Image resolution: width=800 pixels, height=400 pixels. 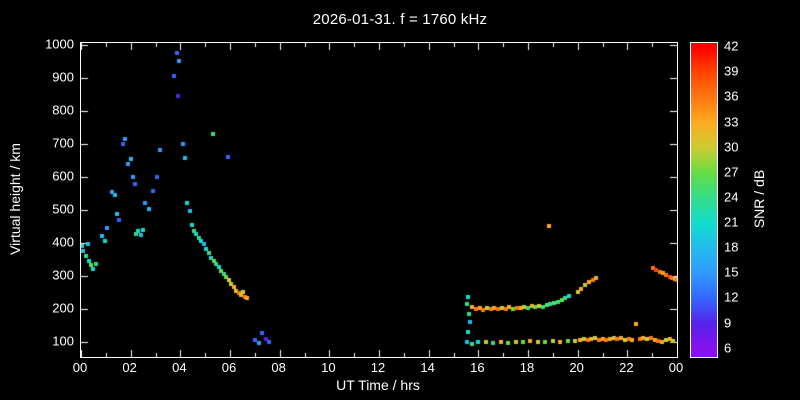 What do you see at coordinates (63, 341) in the screenshot?
I see `y-tick-label: 100` at bounding box center [63, 341].